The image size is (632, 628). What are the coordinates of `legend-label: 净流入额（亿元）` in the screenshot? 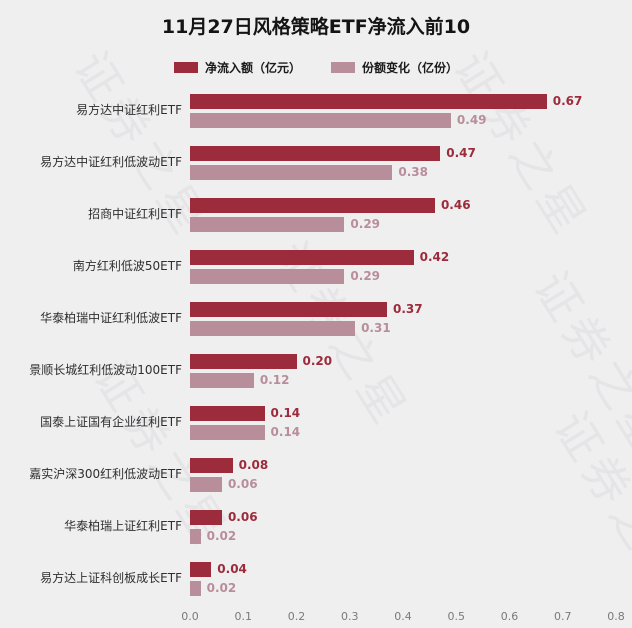 It's located at (252, 68).